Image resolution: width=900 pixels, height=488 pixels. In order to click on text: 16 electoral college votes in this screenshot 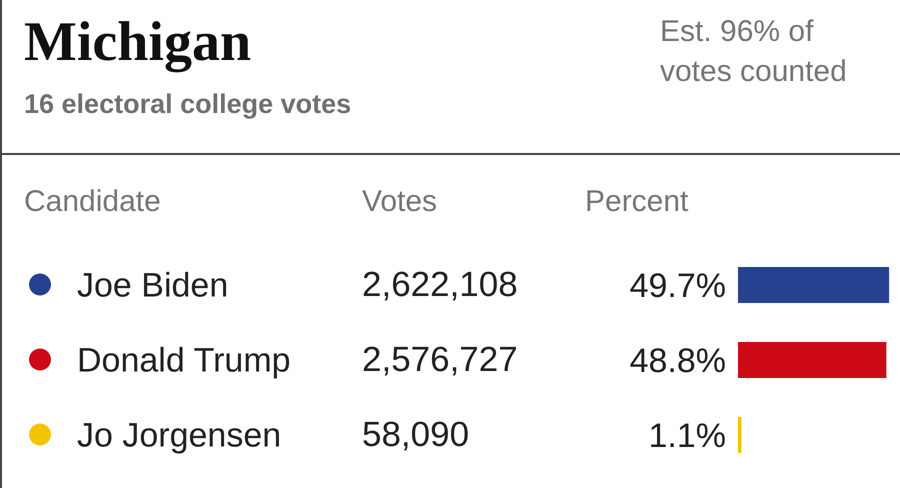, I will do `click(188, 104)`.